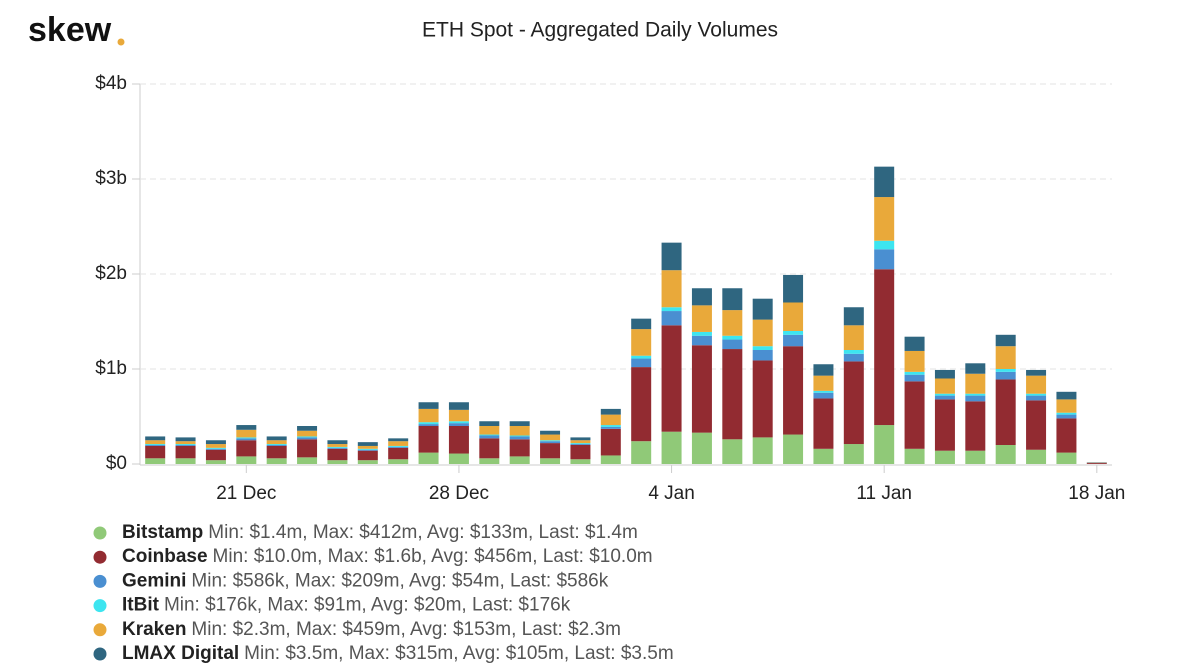 This screenshot has height=670, width=1200. I want to click on legend-name: Gemini, so click(154, 580).